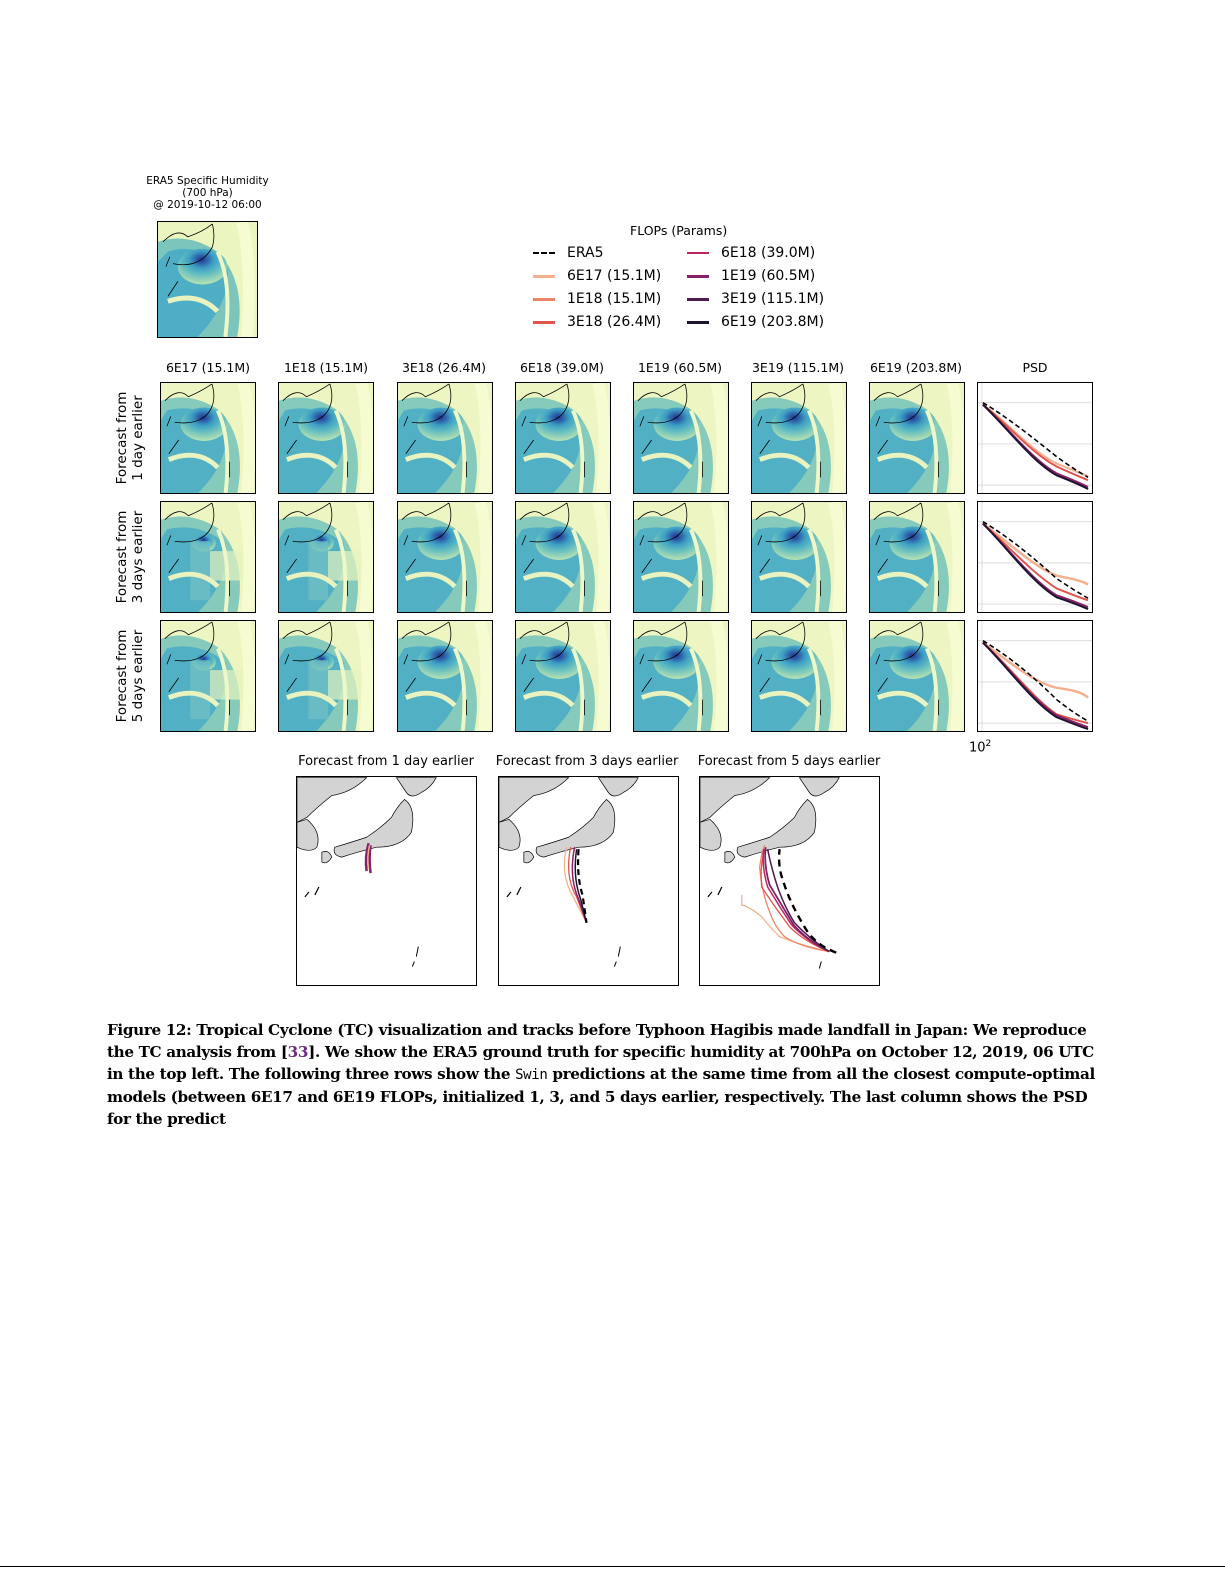 This screenshot has height=1585, width=1225. I want to click on legend-title: FLOPs (Params), so click(679, 230).